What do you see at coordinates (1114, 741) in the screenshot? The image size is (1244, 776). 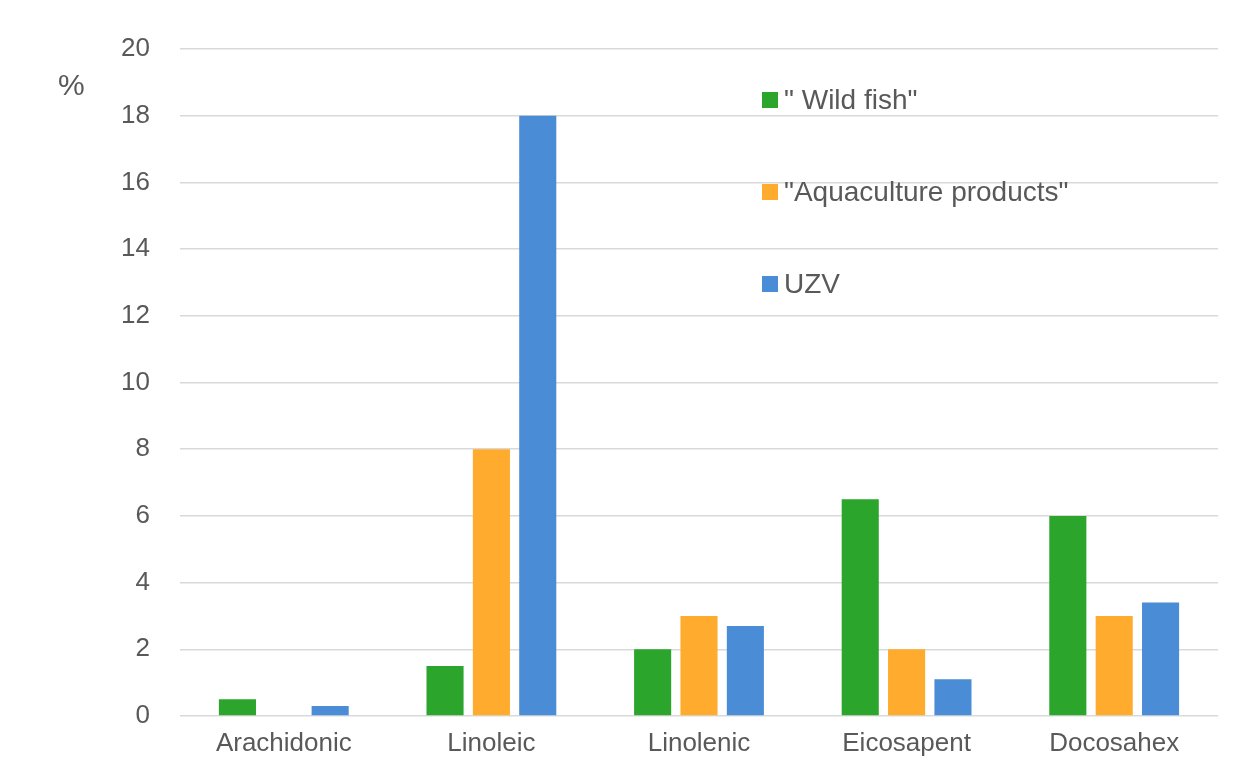 I see `x-tick-label: Docosahex` at bounding box center [1114, 741].